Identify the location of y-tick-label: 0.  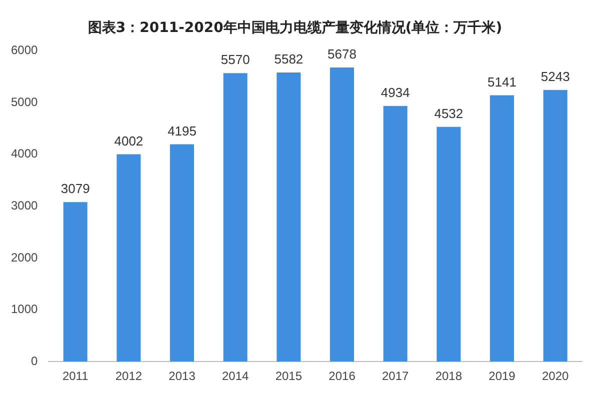
(34, 361).